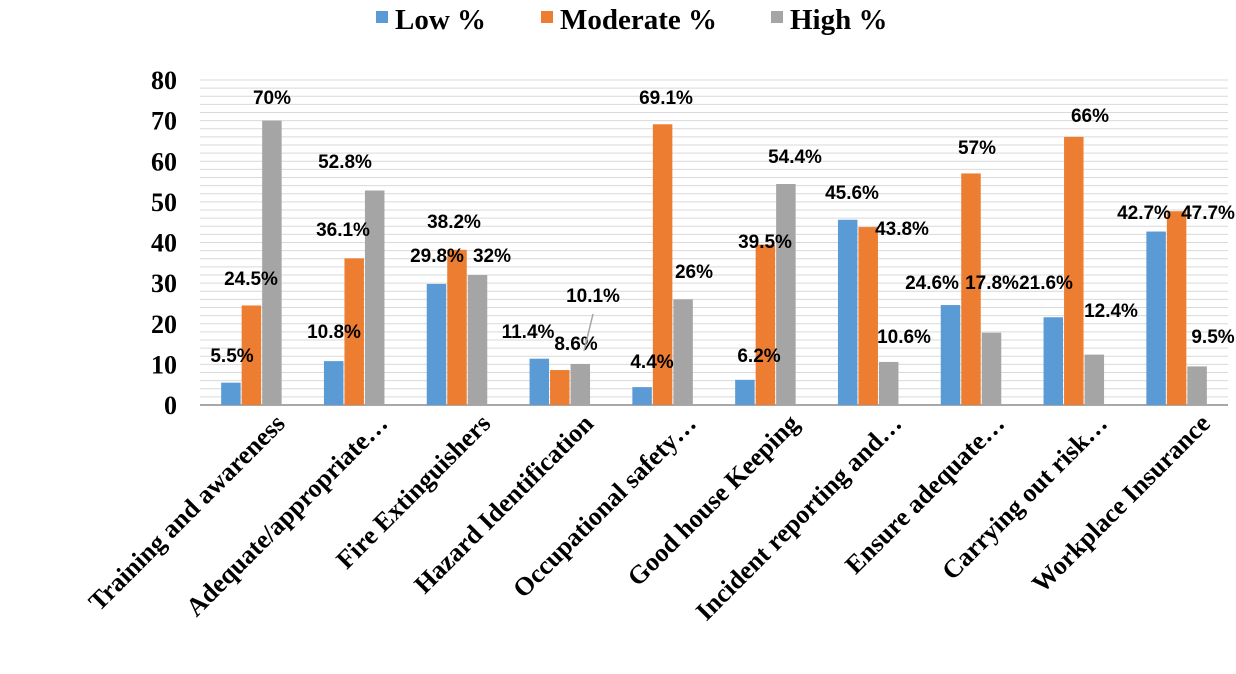 This screenshot has width=1236, height=674. Describe the element at coordinates (638, 20) in the screenshot. I see `legend-label: Moderate %` at that location.